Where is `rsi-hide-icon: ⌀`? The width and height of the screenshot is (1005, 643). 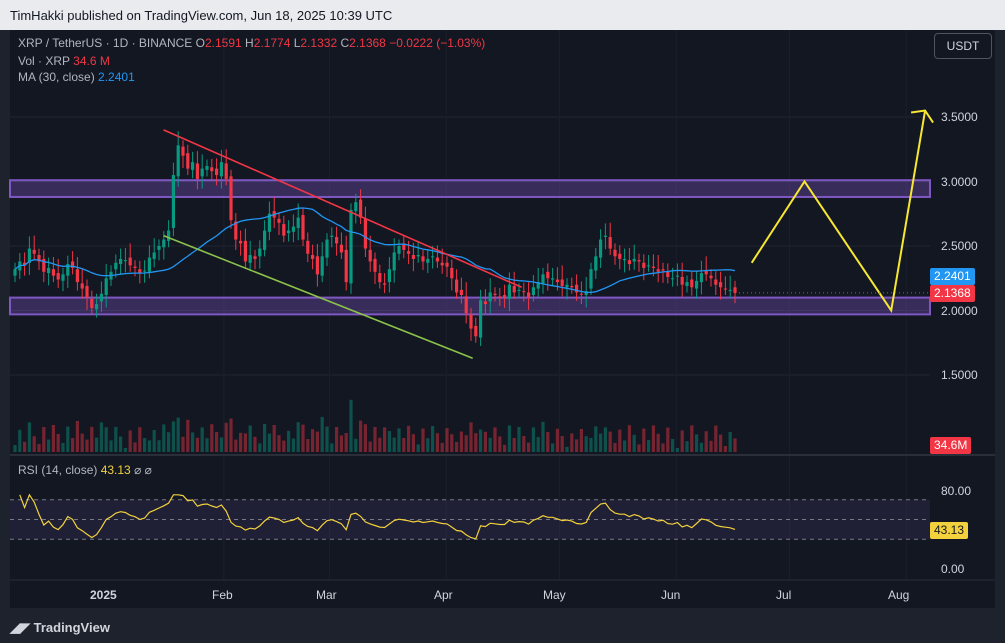
rsi-hide-icon: ⌀ is located at coordinates (138, 470).